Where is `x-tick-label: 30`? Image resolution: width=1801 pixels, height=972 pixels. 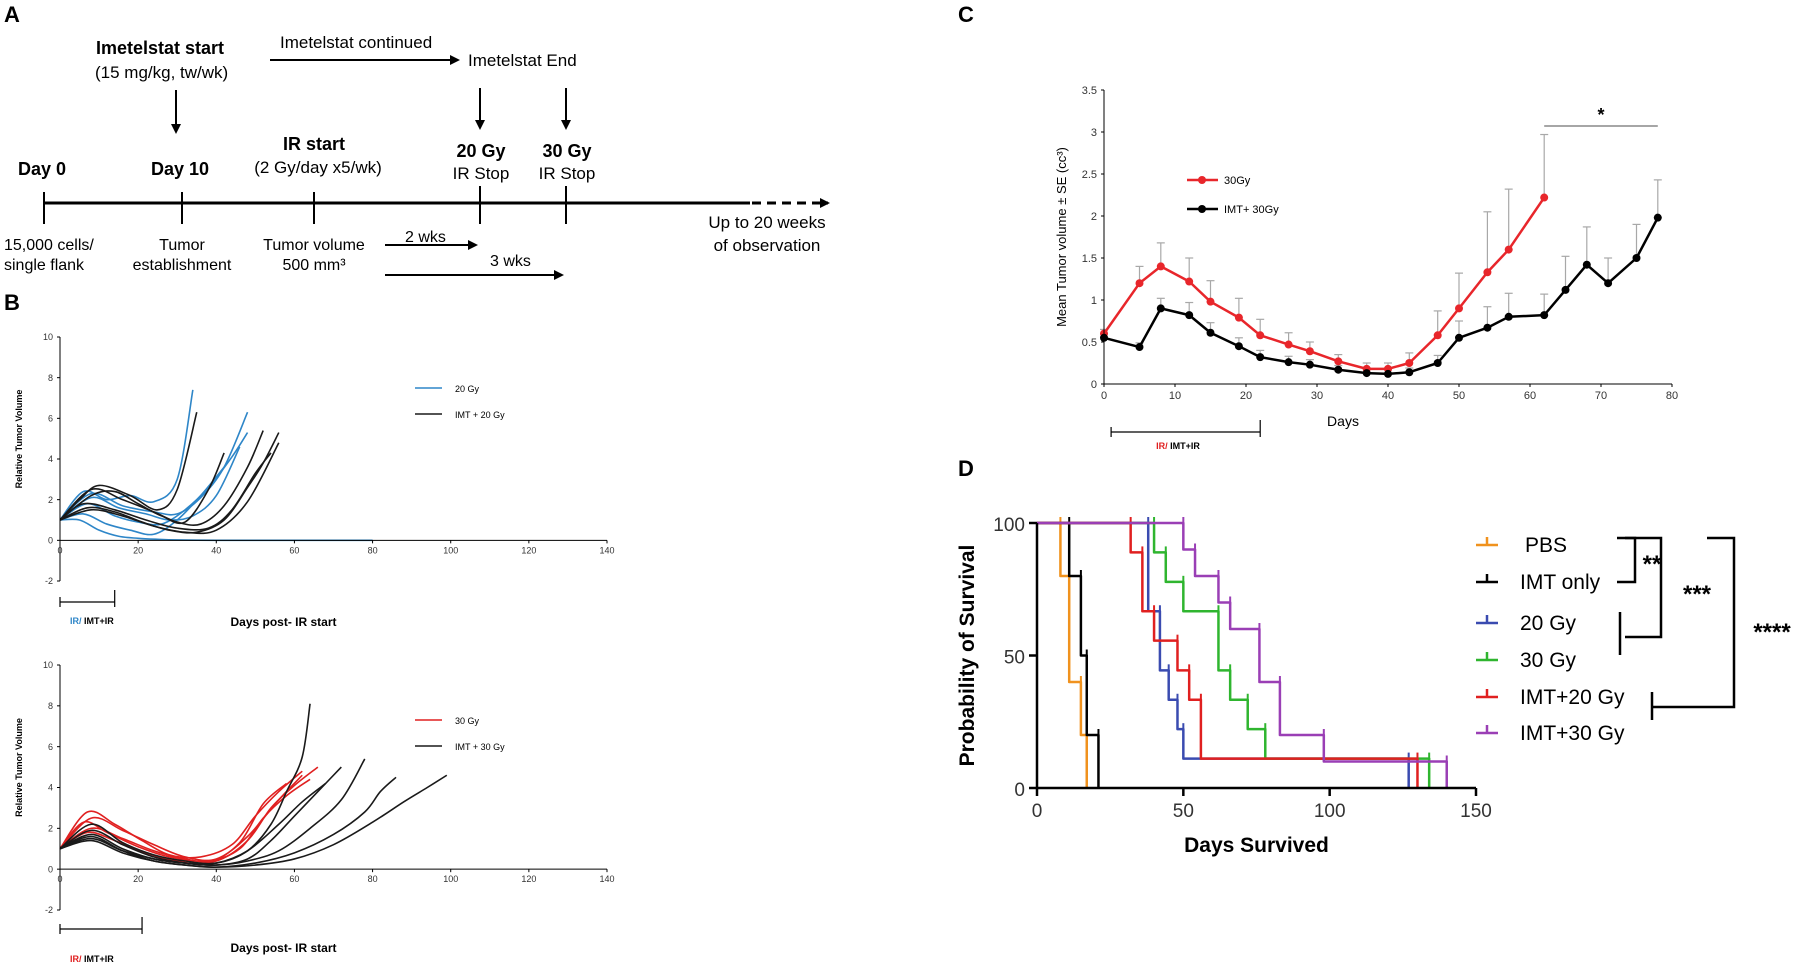 x-tick-label: 30 is located at coordinates (1317, 396).